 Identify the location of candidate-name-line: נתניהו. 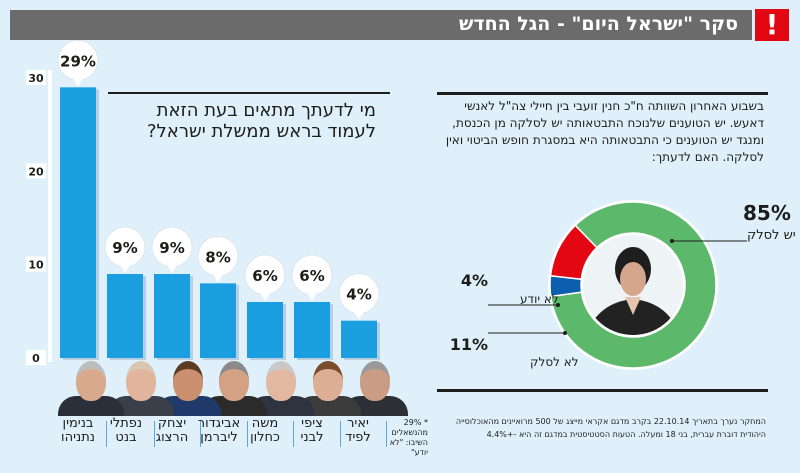
(78, 437).